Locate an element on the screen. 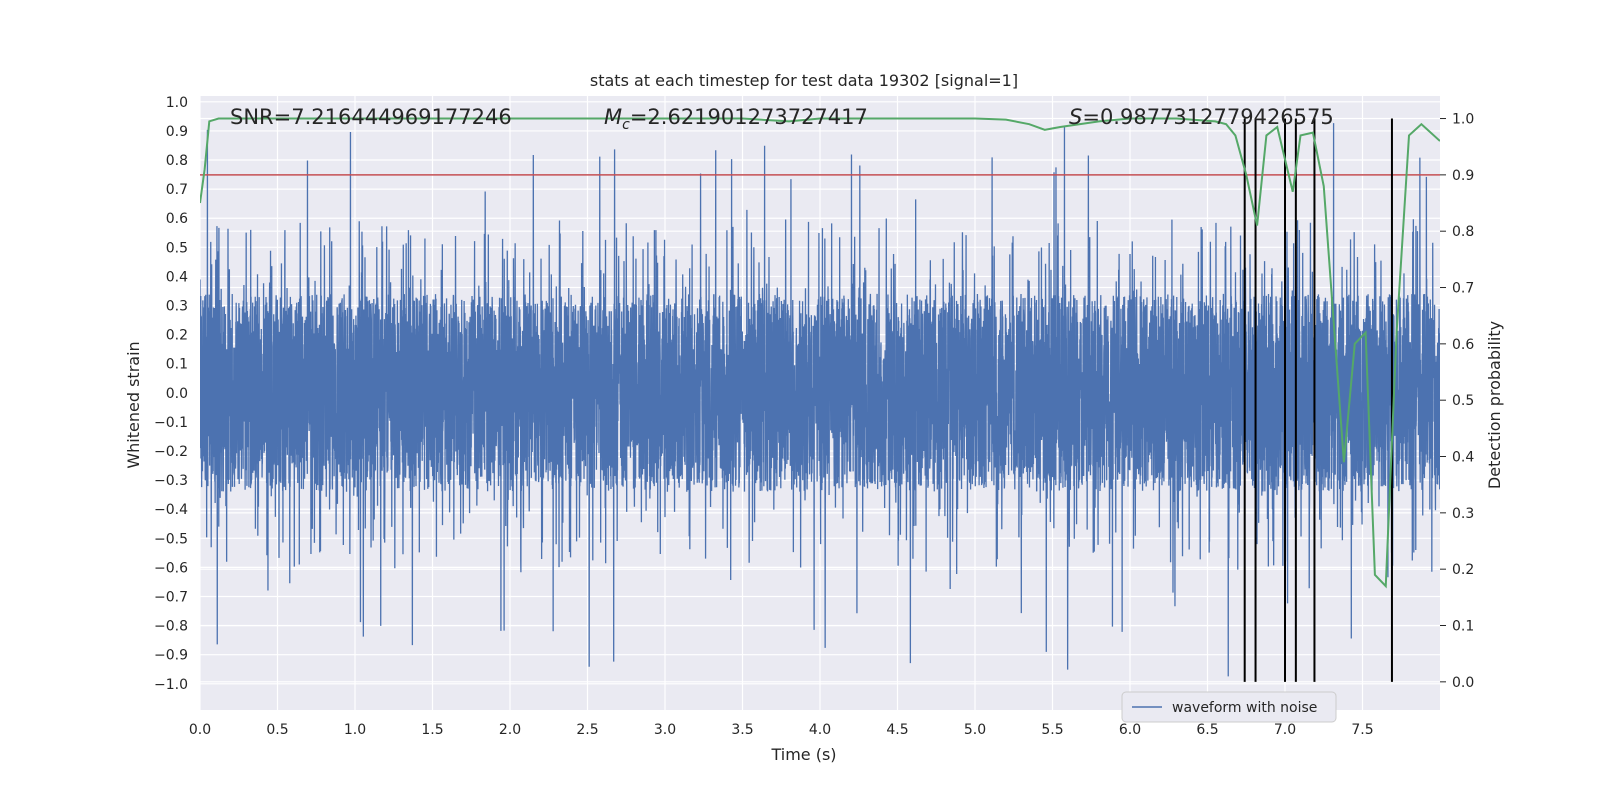 The image size is (1600, 800). legend-label: waveform with noise is located at coordinates (1244, 708).